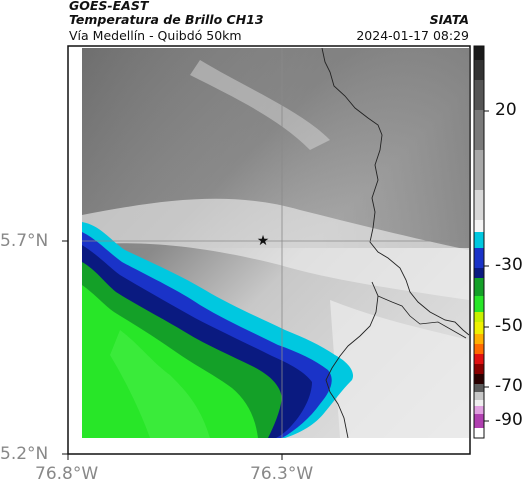 This screenshot has width=526, height=491. What do you see at coordinates (24, 454) in the screenshot?
I see `lat-tick-2: 5.2°N` at bounding box center [24, 454].